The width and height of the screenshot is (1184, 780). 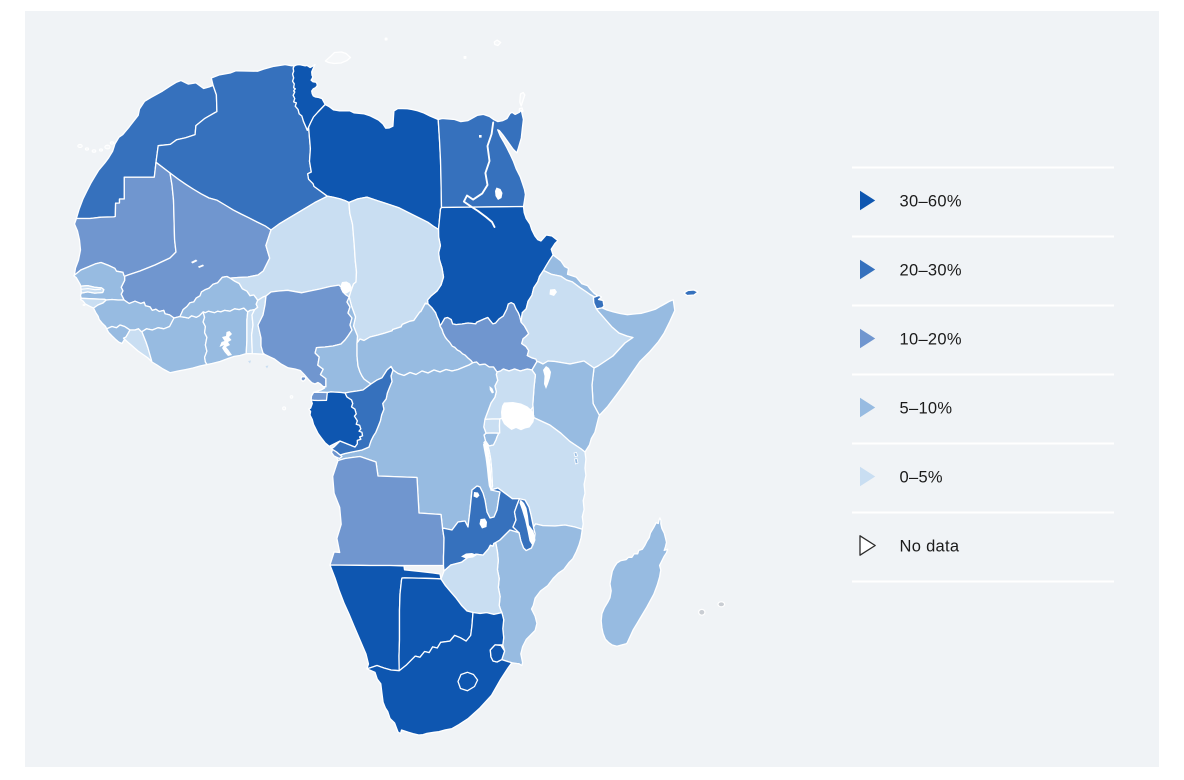 I want to click on svg-text: 30–60%, so click(x=931, y=201).